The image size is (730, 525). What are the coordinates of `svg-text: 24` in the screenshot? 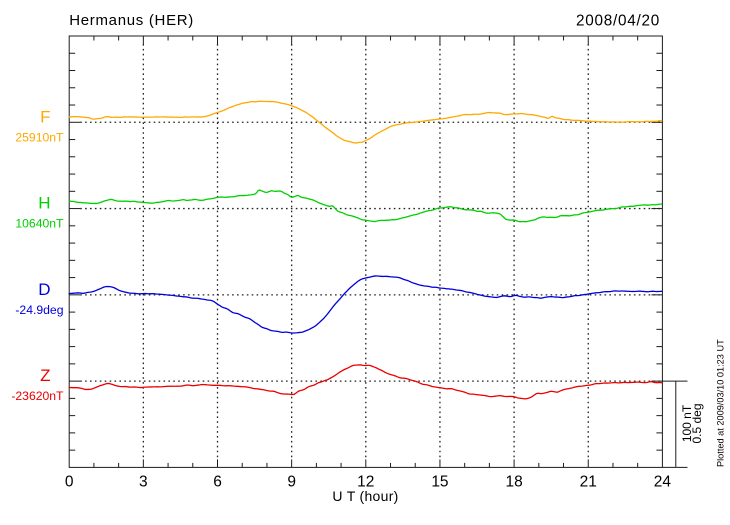 It's located at (663, 482).